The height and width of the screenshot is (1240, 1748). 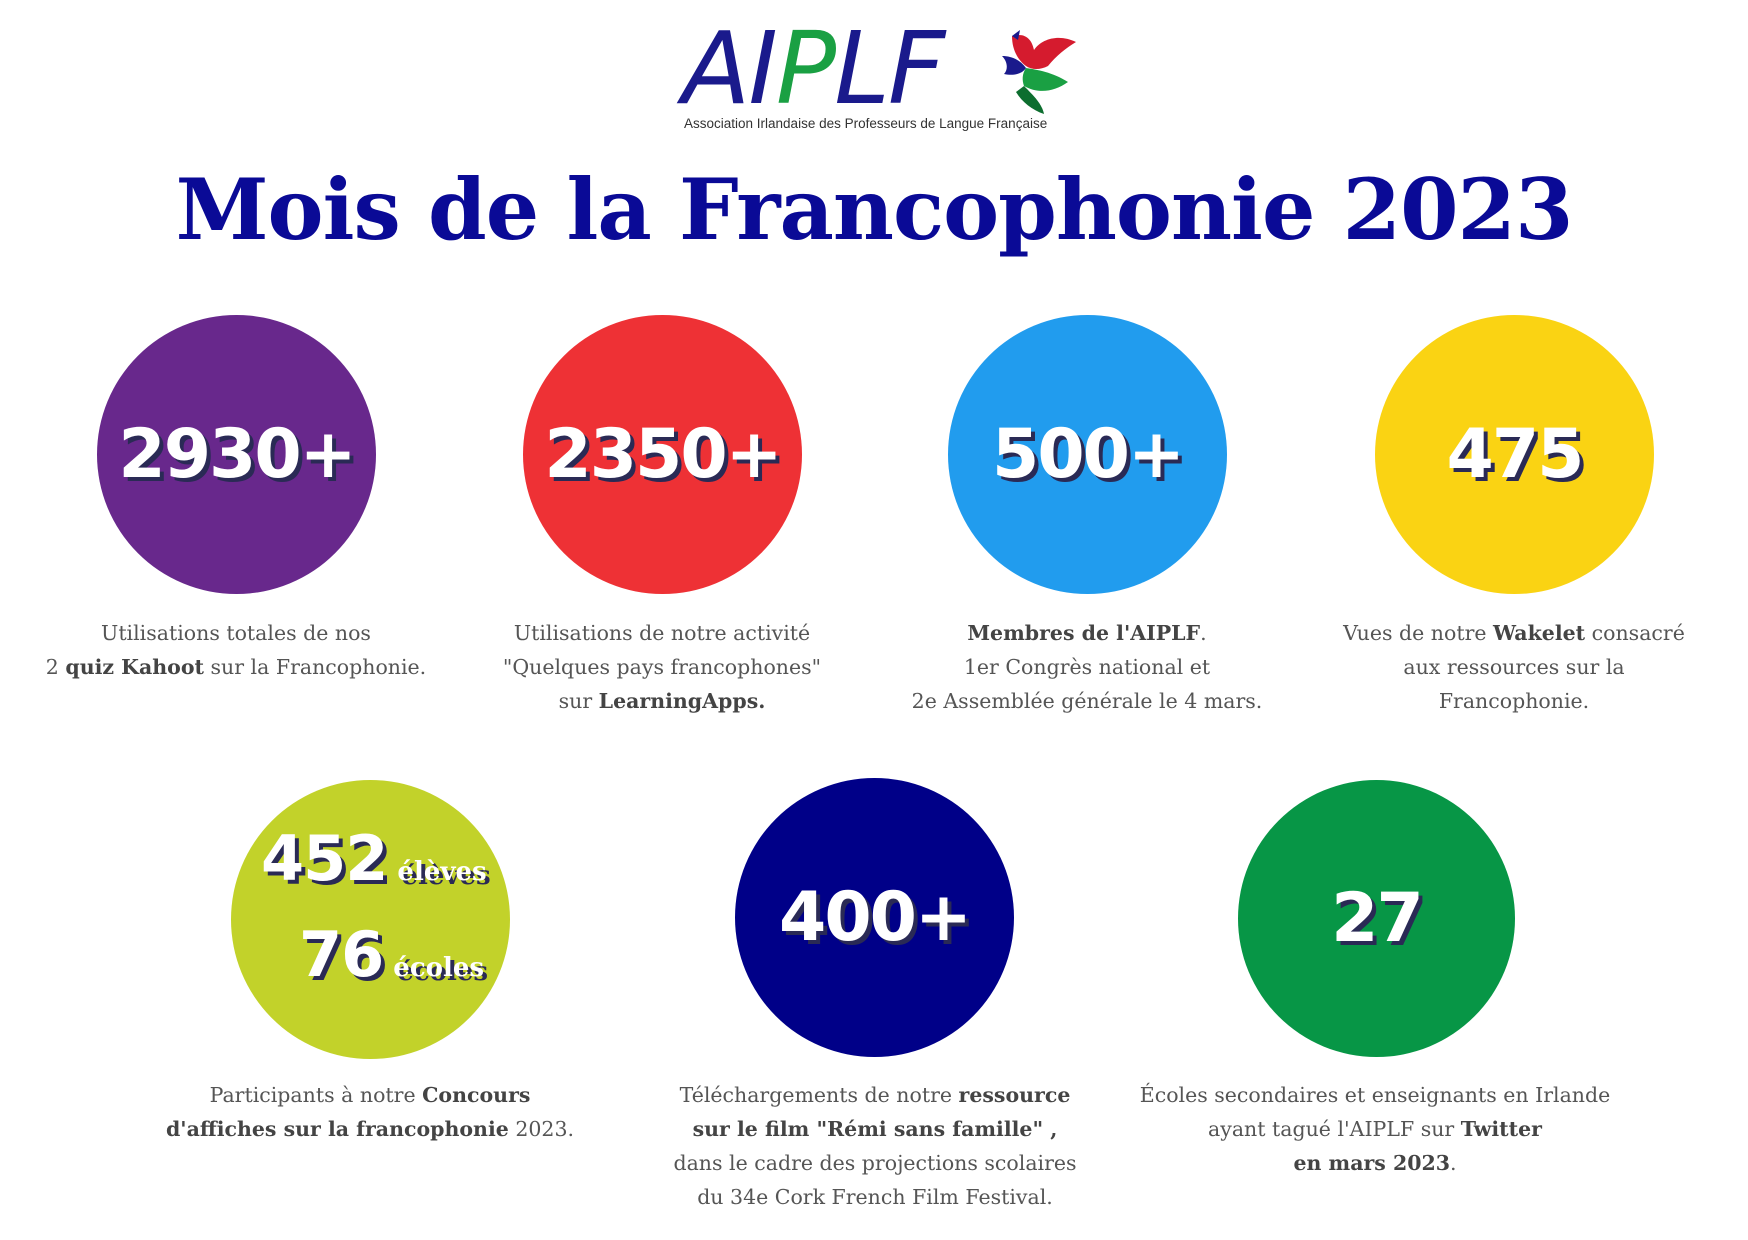 I want to click on description-line: aux ressources sur la, so click(x=1514, y=667).